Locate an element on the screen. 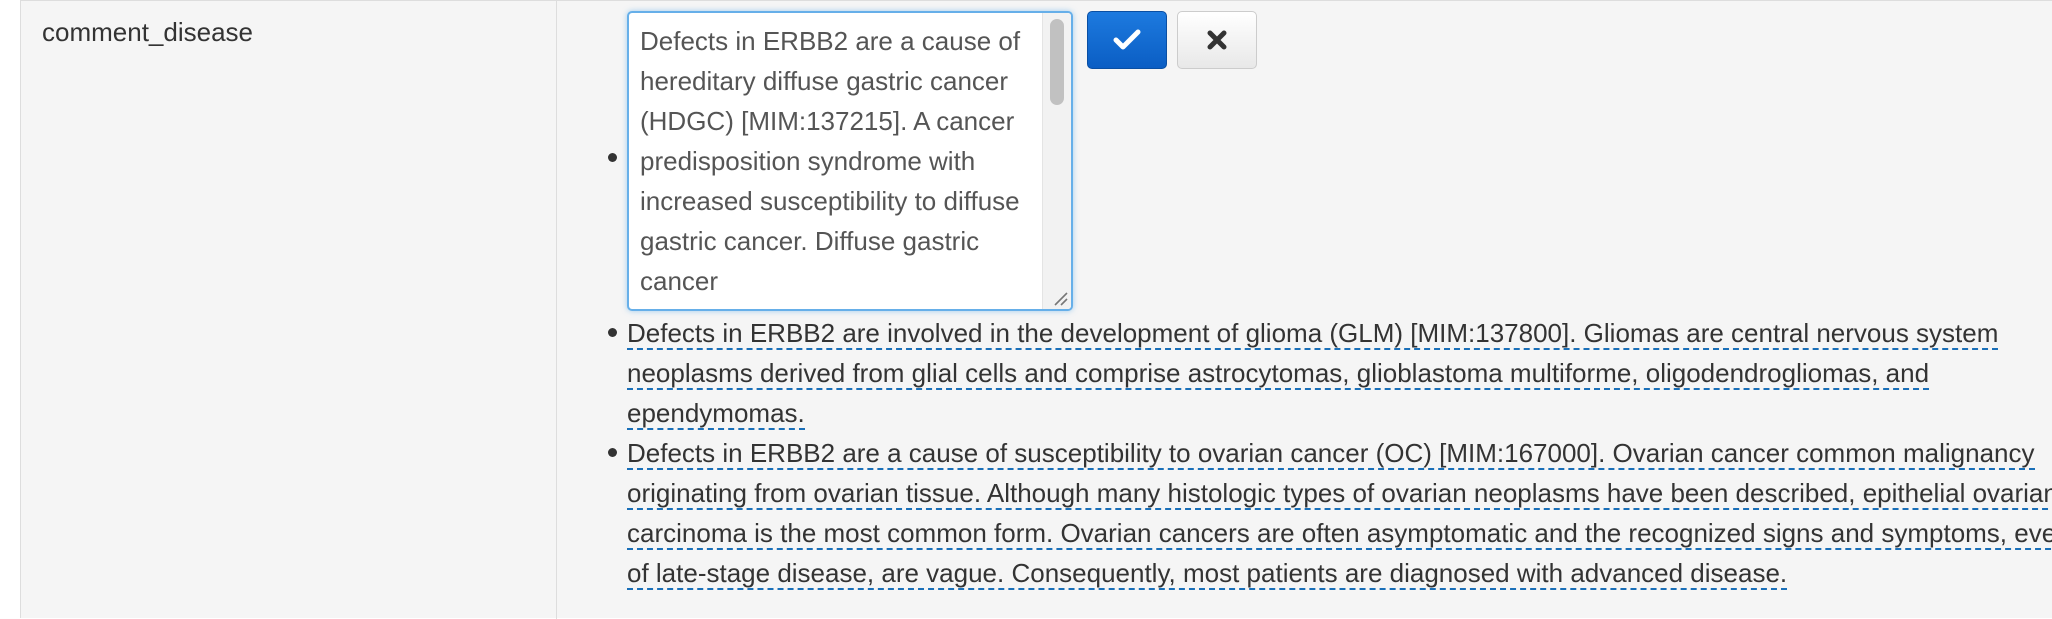 The height and width of the screenshot is (619, 2052). check-icon is located at coordinates (1127, 39).